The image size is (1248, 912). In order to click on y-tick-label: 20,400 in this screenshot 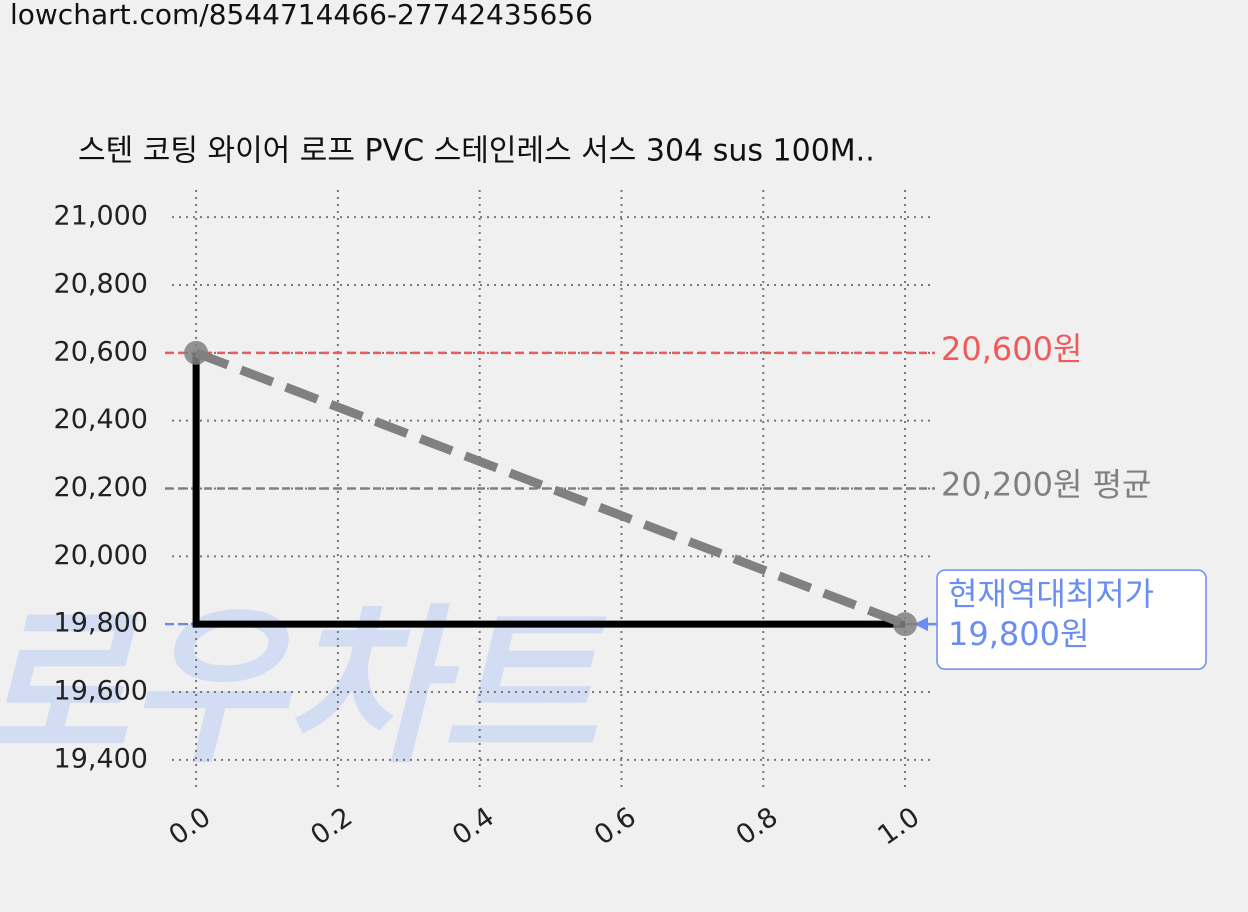, I will do `click(101, 419)`.